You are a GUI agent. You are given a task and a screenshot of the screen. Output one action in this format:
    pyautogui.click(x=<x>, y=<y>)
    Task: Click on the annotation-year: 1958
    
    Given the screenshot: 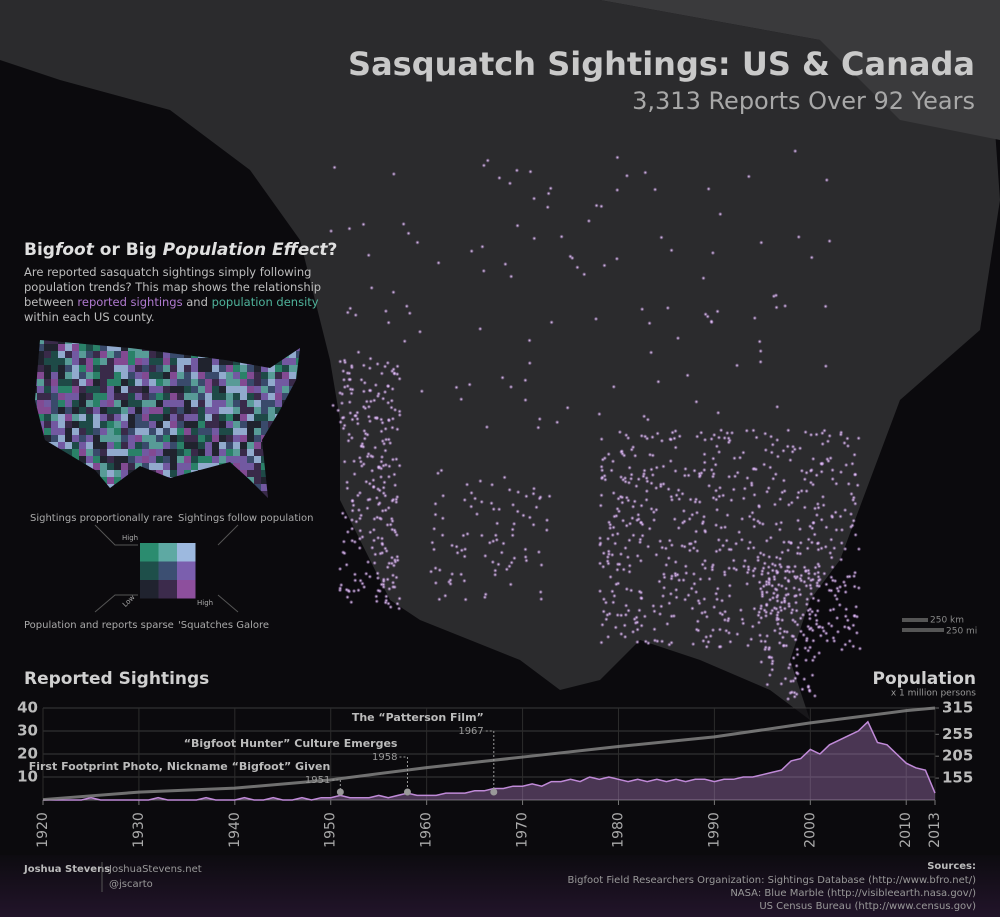 What is the action you would take?
    pyautogui.click(x=384, y=757)
    